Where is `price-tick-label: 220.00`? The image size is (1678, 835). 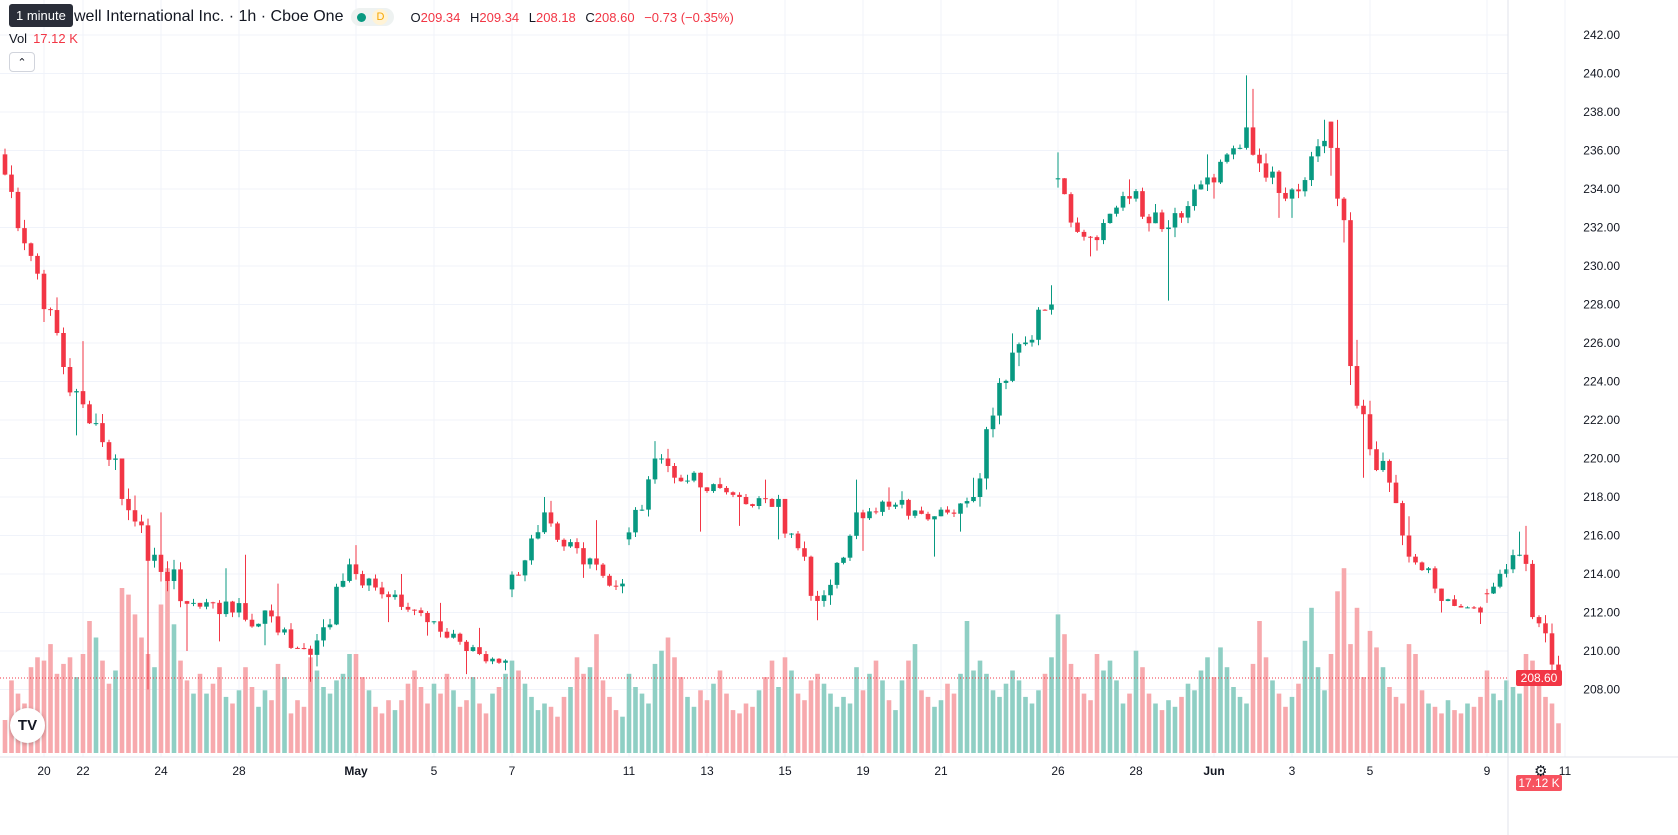 price-tick-label: 220.00 is located at coordinates (1601, 459).